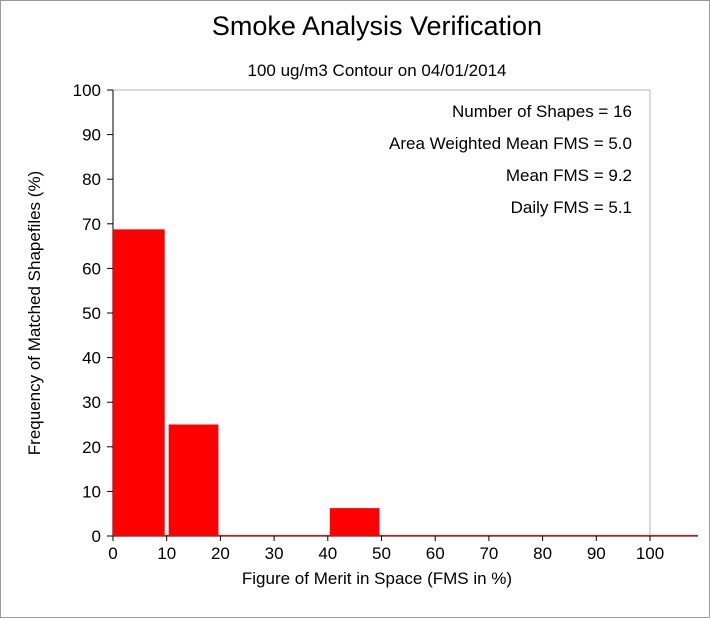  I want to click on x-axis-label: Figure of Merit in Space (FMS in %), so click(377, 578).